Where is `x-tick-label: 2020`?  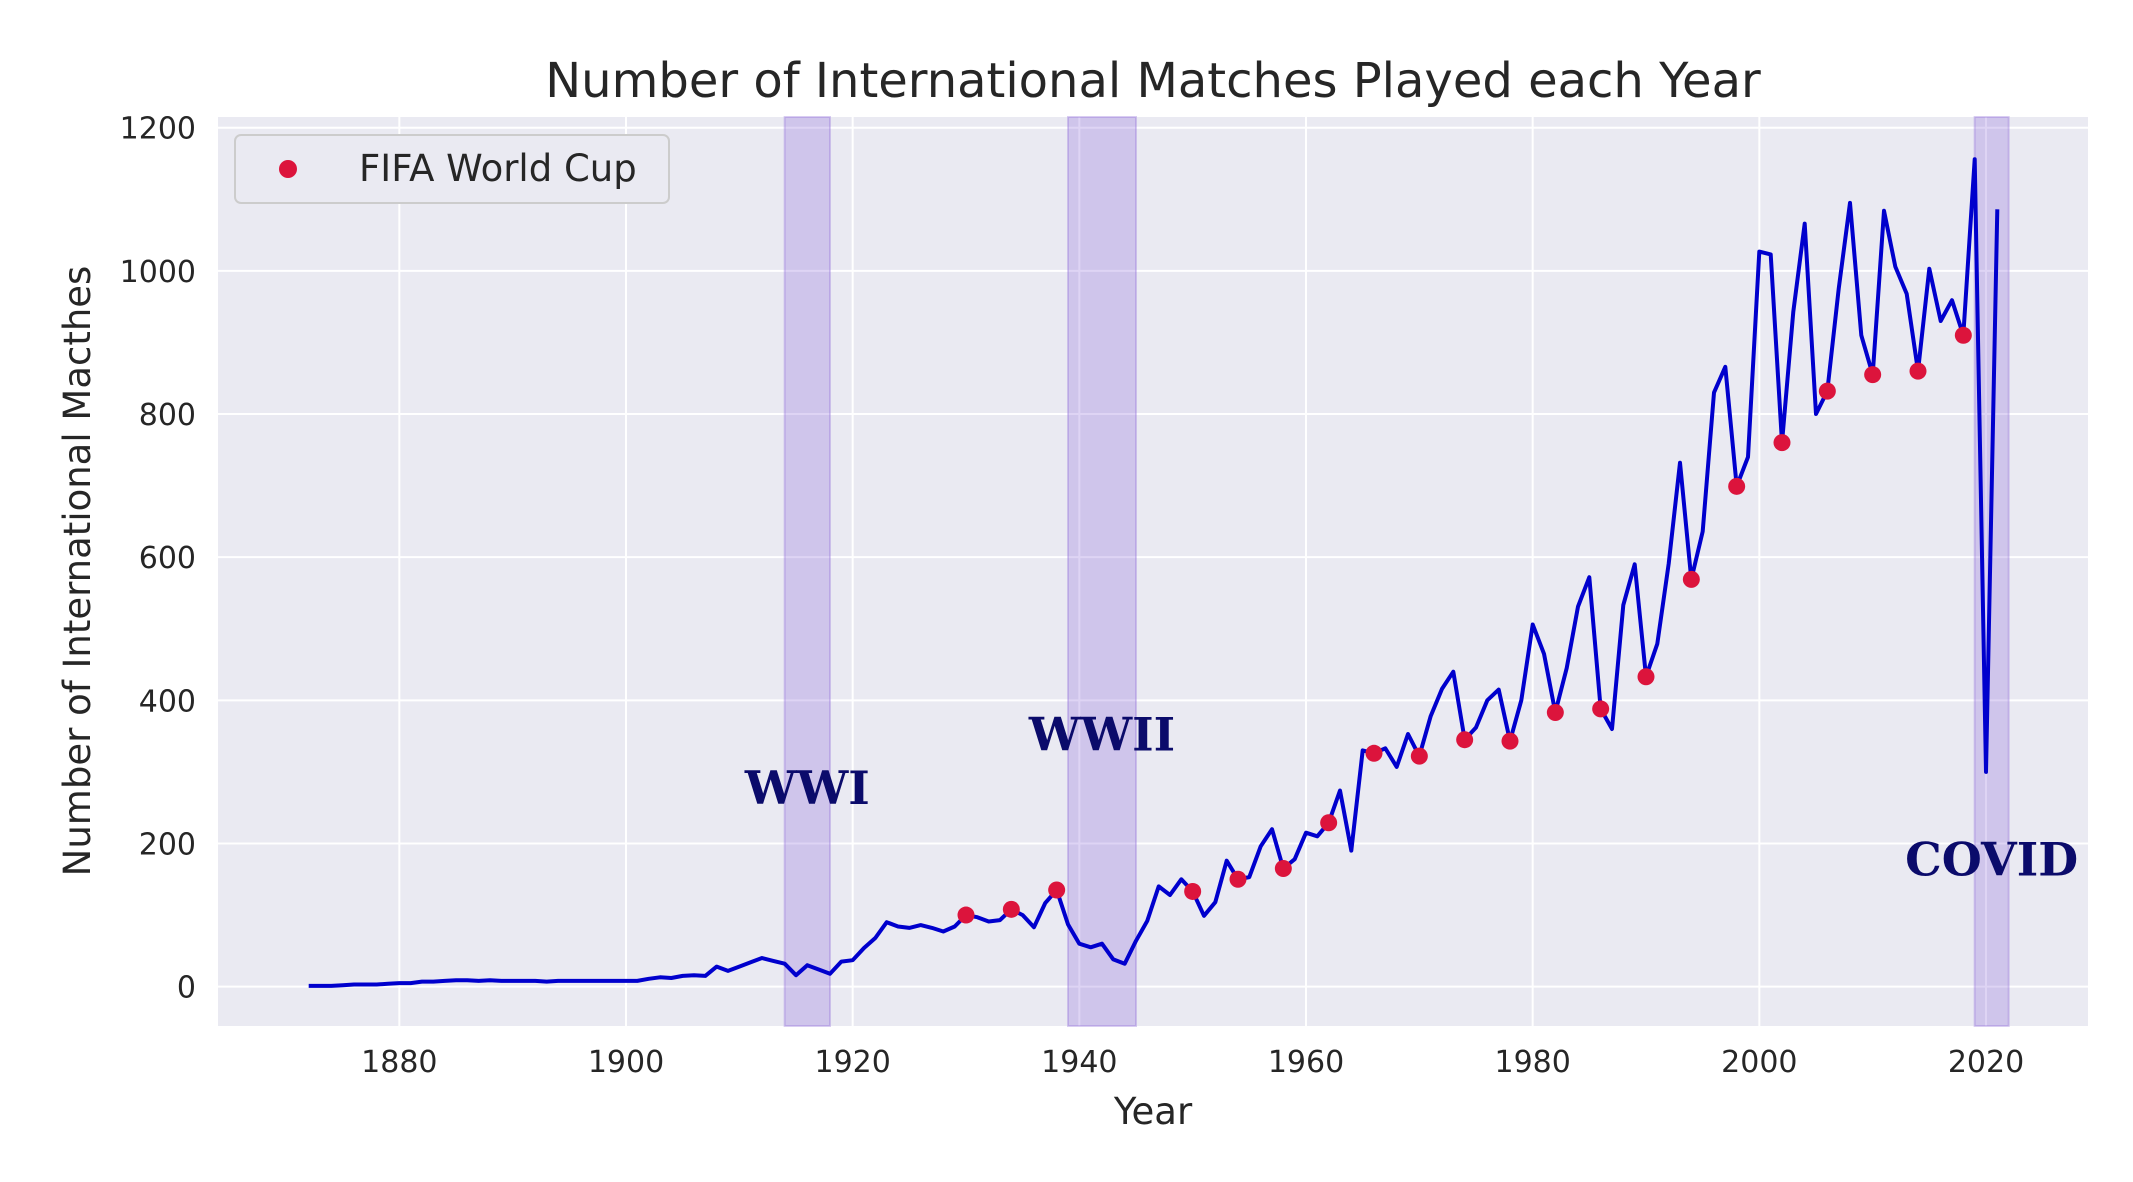 x-tick-label: 2020 is located at coordinates (1986, 1062).